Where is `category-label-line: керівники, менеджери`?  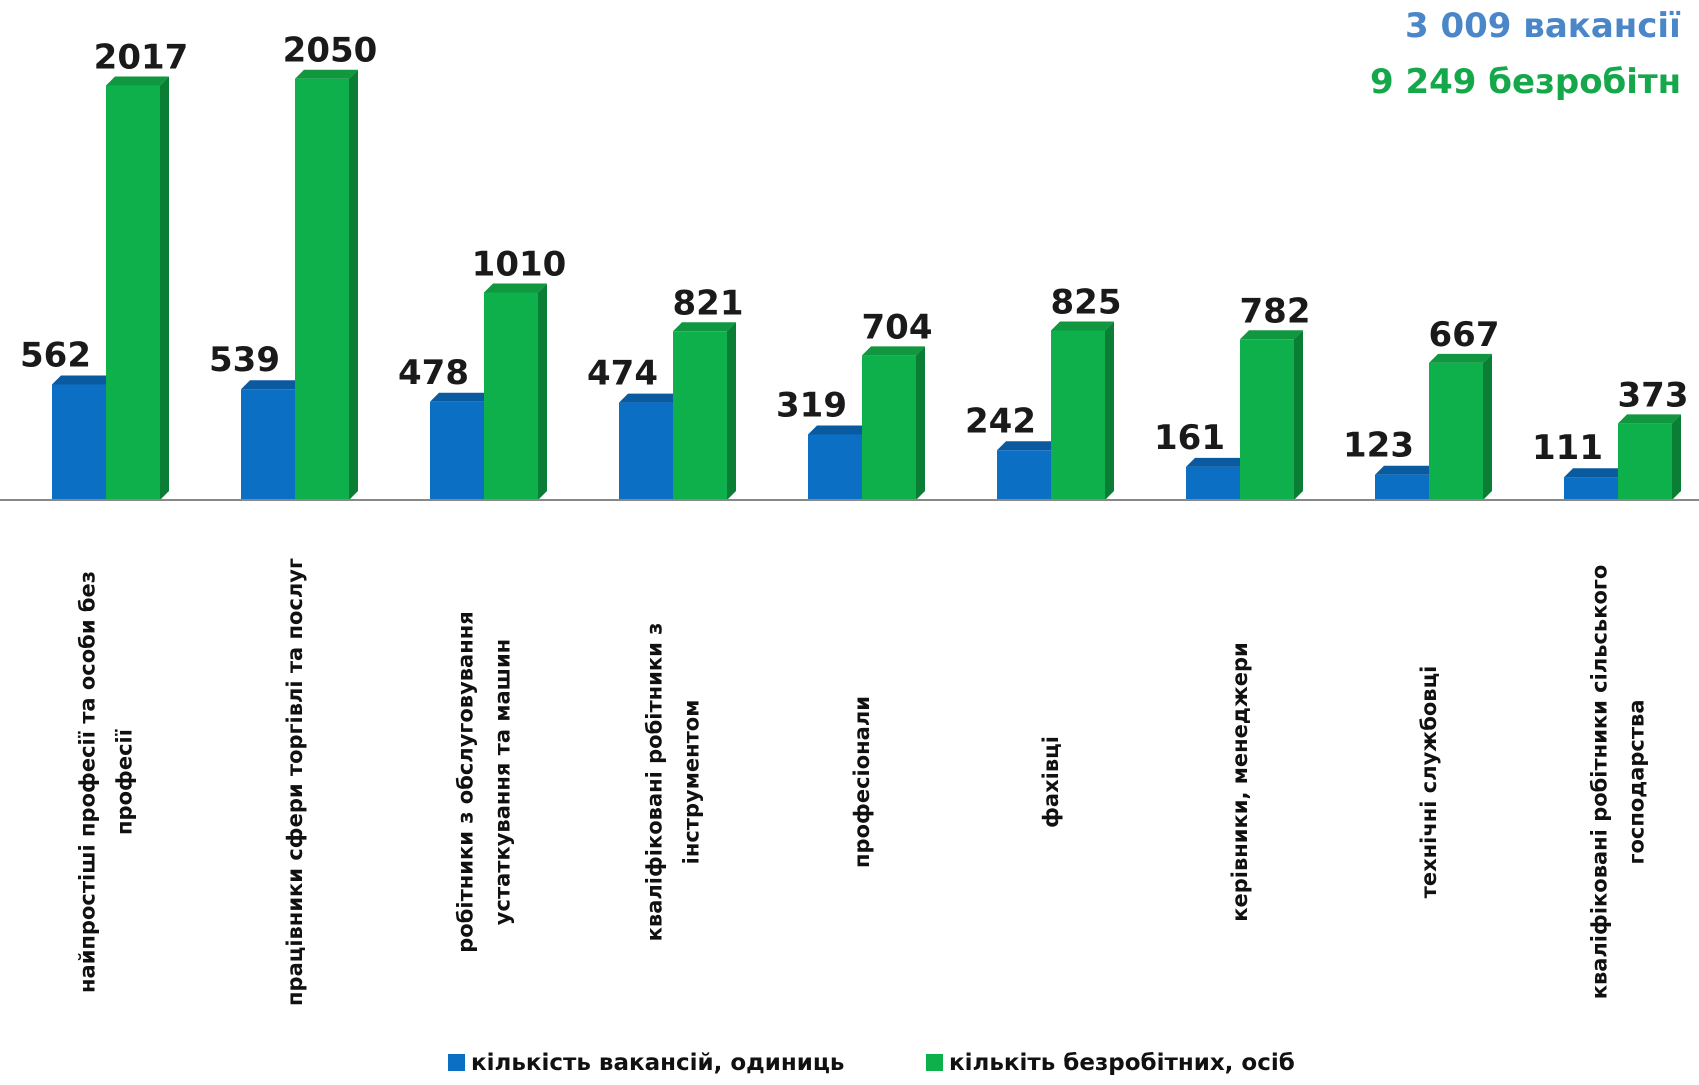 category-label-line: керівники, менеджери is located at coordinates (1240, 782).